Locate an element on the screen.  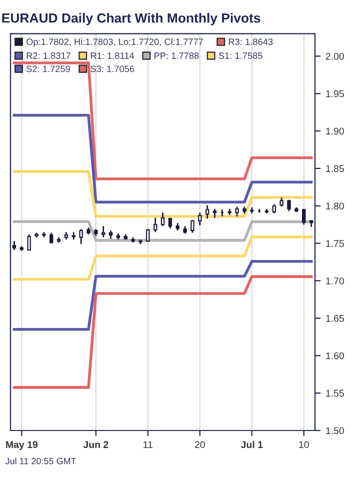
x-tick-label: Jul 1 is located at coordinates (251, 444).